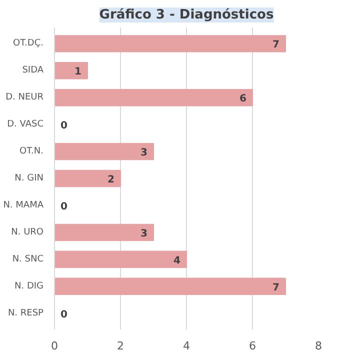 This screenshot has width=338, height=352. Describe the element at coordinates (26, 313) in the screenshot. I see `y-tick-label: N. RESP` at that location.